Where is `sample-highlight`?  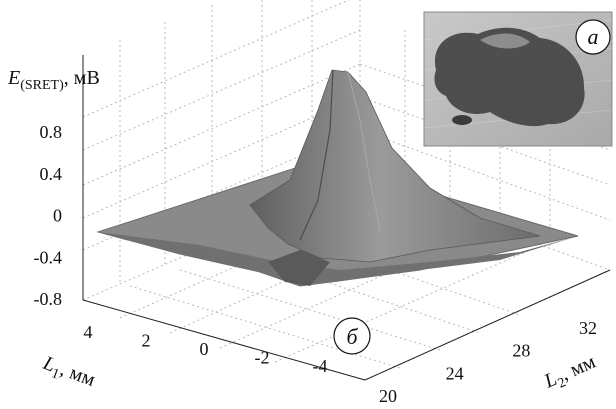 sample-highlight is located at coordinates (505, 41).